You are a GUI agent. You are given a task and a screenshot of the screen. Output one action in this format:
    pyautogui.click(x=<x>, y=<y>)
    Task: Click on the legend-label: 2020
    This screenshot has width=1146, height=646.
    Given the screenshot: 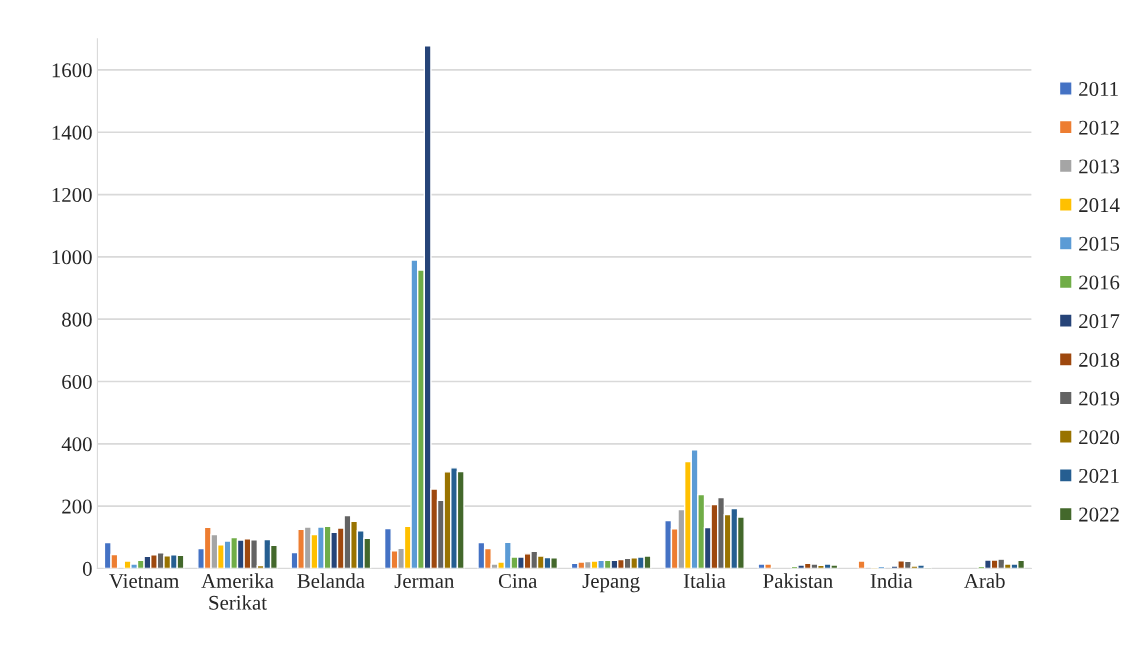 What is the action you would take?
    pyautogui.click(x=1099, y=437)
    